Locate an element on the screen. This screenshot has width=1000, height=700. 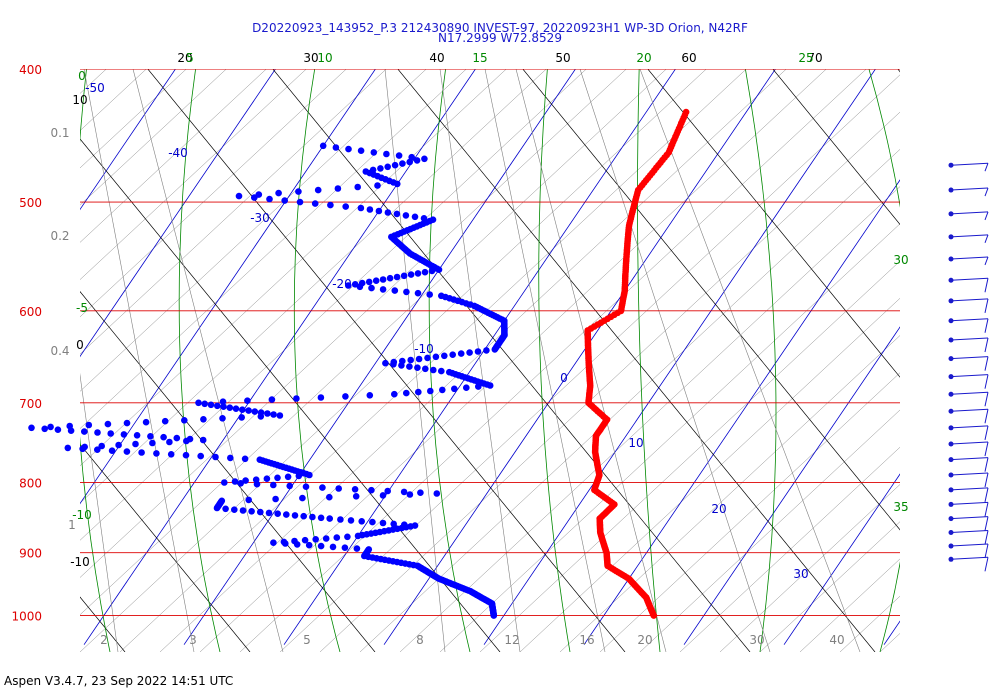
mixing-ratio-label: 0.1 is located at coordinates (59, 133).